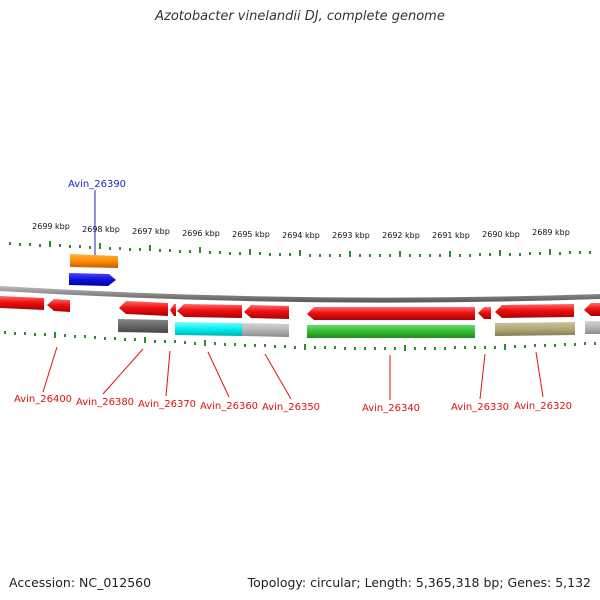  What do you see at coordinates (105, 402) in the screenshot?
I see `gene-label-avin-26380: Avin_26380` at bounding box center [105, 402].